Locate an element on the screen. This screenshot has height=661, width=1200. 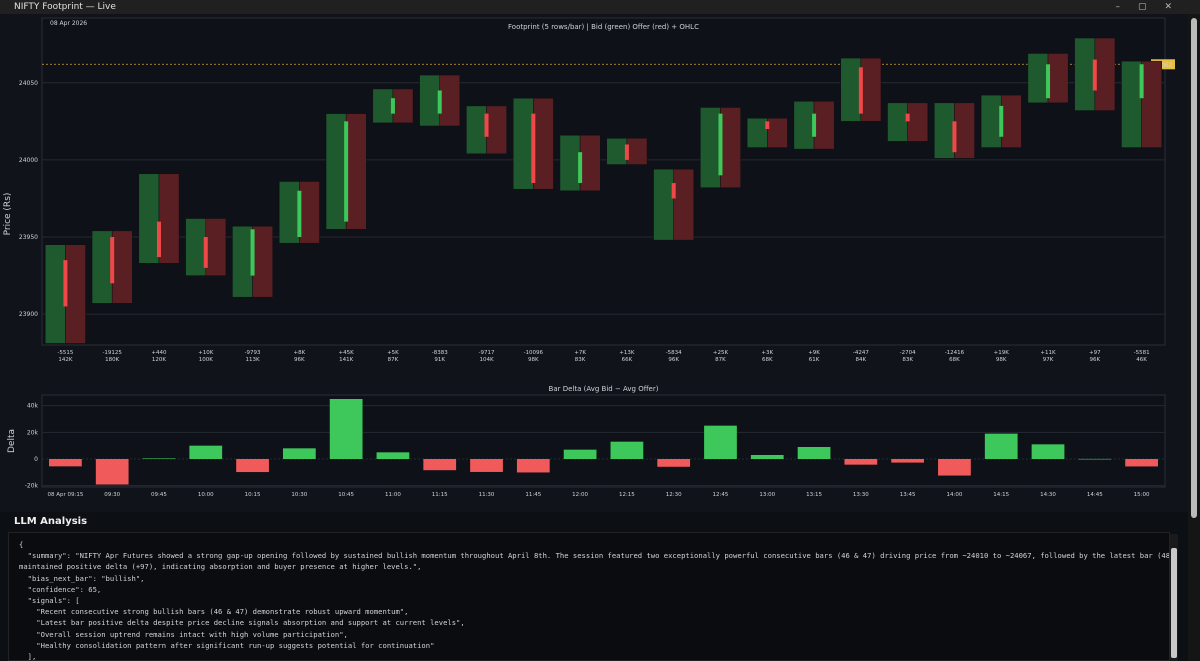
delta-label: -5834 is located at coordinates (674, 353).